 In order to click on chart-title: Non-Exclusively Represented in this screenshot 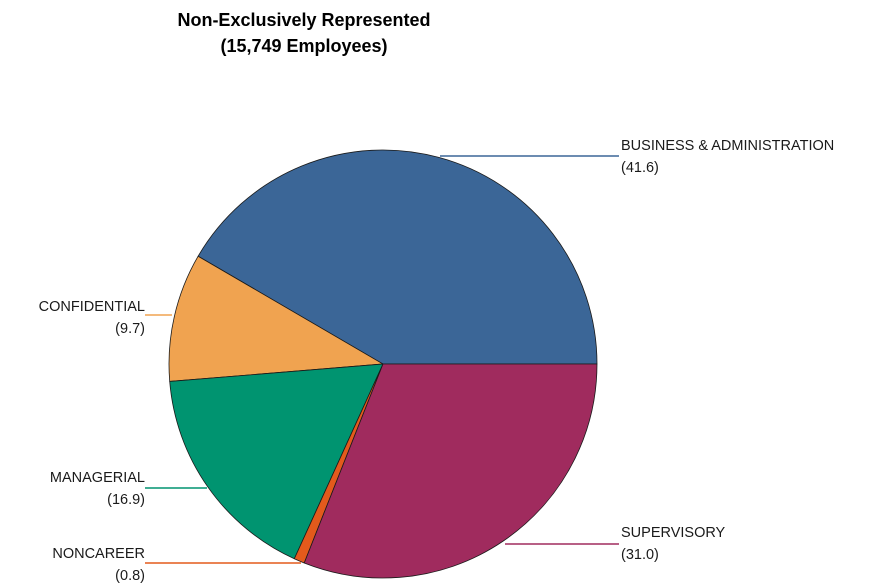, I will do `click(303, 20)`.